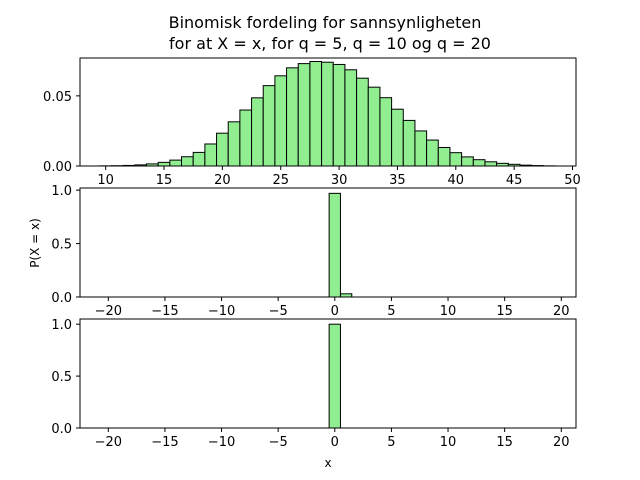  I want to click on y-tick-label: 0.00, so click(57, 167).